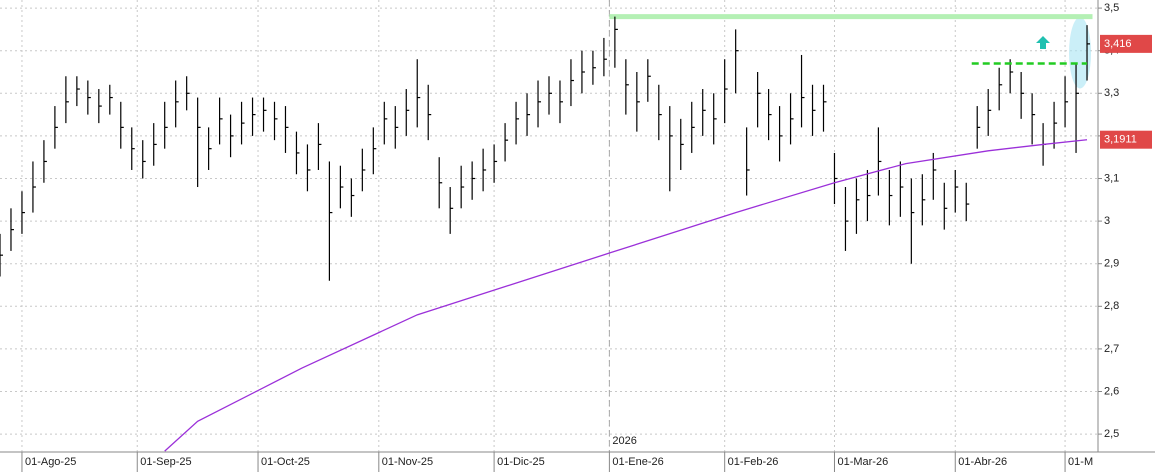  I want to click on y-tick-label: 2,9, so click(1111, 264).